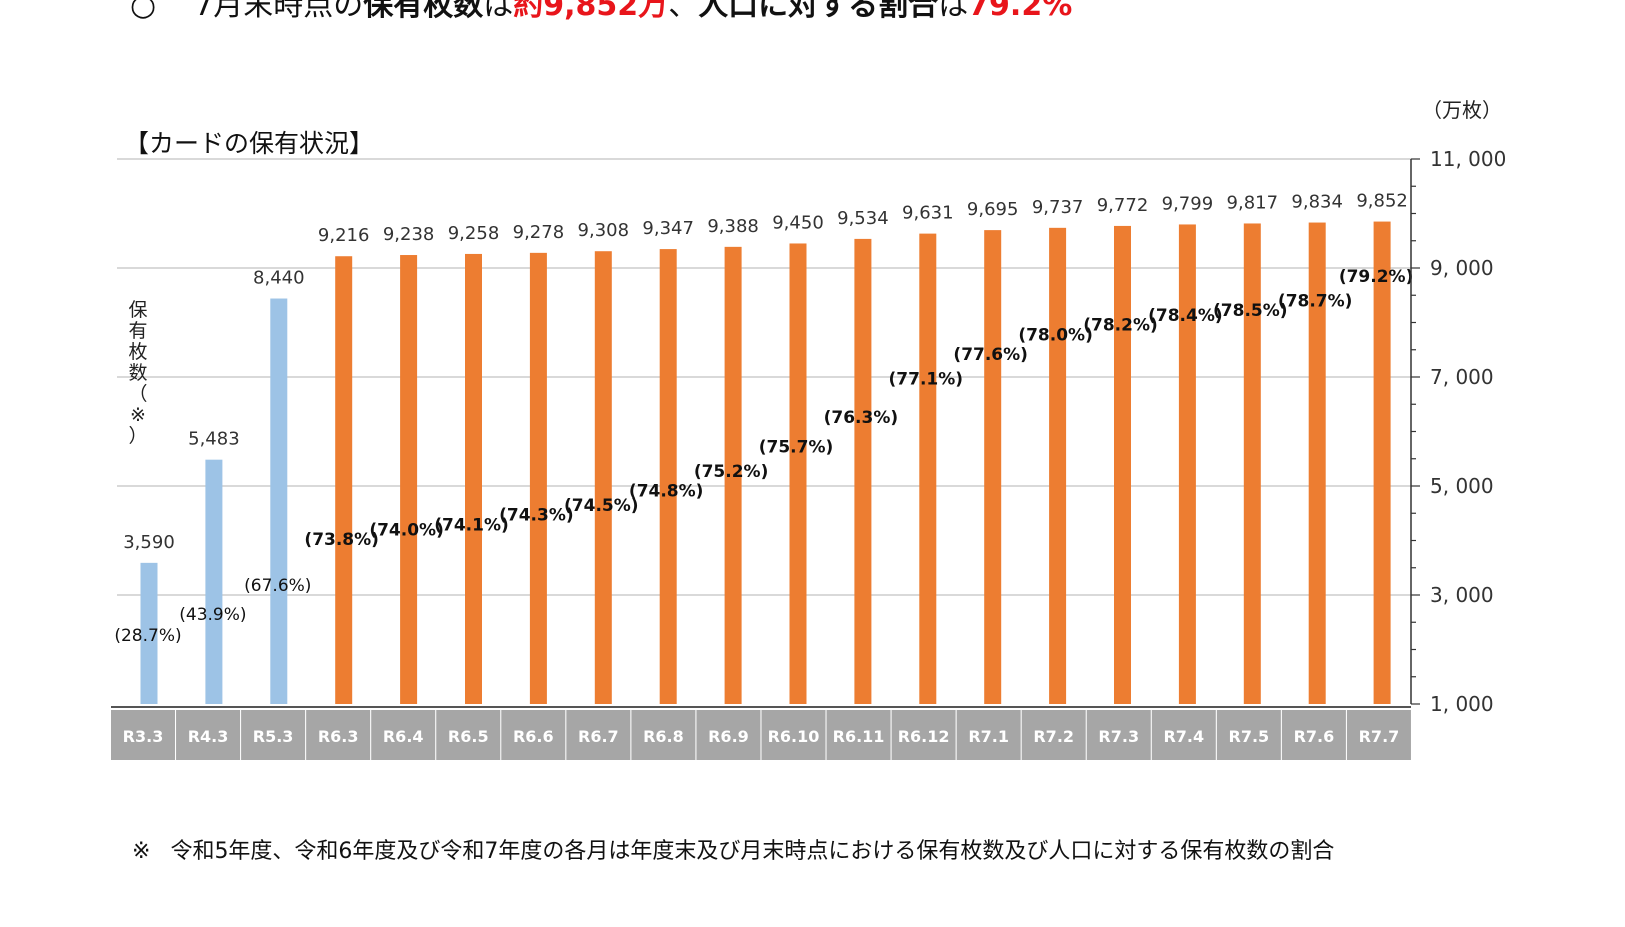 This screenshot has height=927, width=1625. Describe the element at coordinates (1462, 486) in the screenshot. I see `y-tick-label: 5, 000` at that location.